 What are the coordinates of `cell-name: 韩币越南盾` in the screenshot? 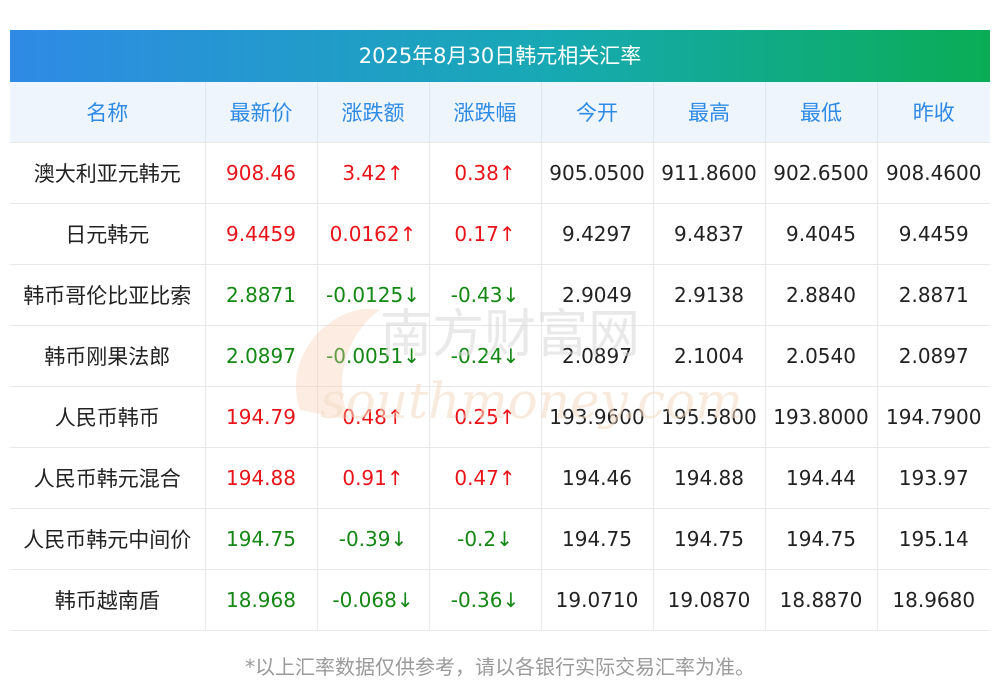 It's located at (107, 600).